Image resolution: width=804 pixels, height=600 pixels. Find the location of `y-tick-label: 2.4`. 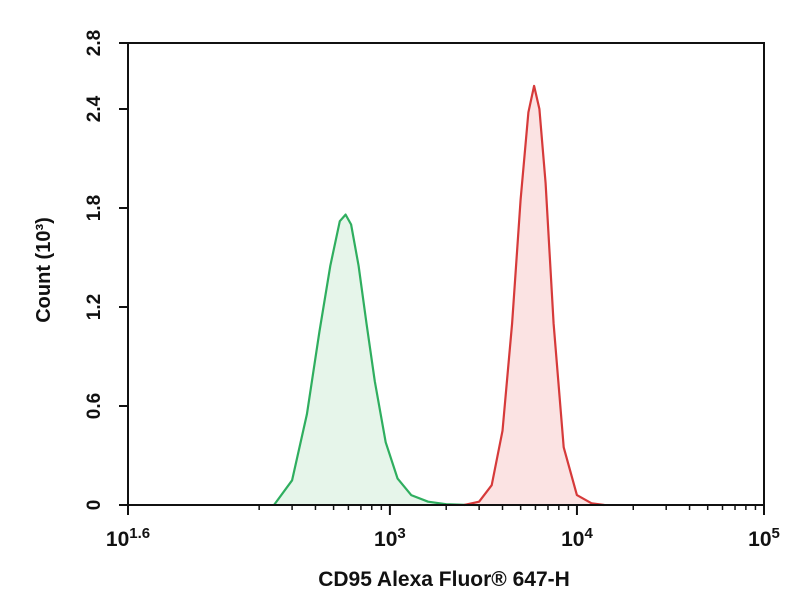

y-tick-label: 2.4 is located at coordinates (94, 108).